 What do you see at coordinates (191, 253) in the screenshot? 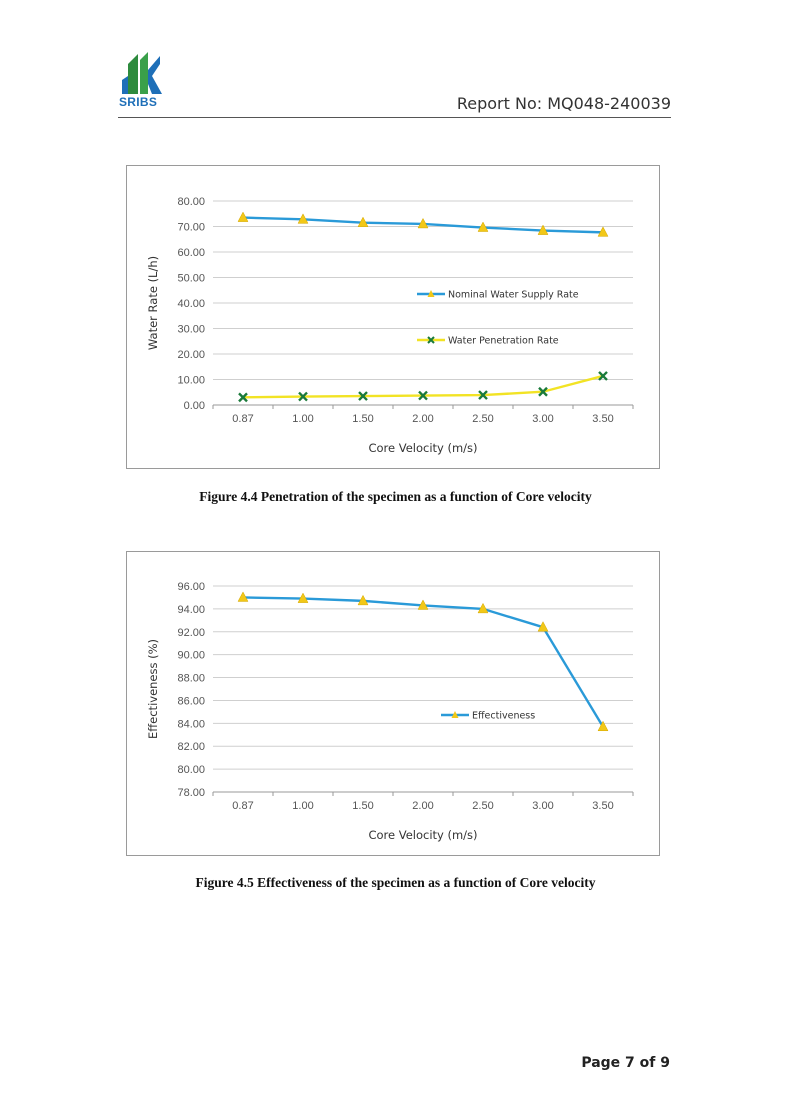
I see `y-tick-label: 60.00` at bounding box center [191, 253].